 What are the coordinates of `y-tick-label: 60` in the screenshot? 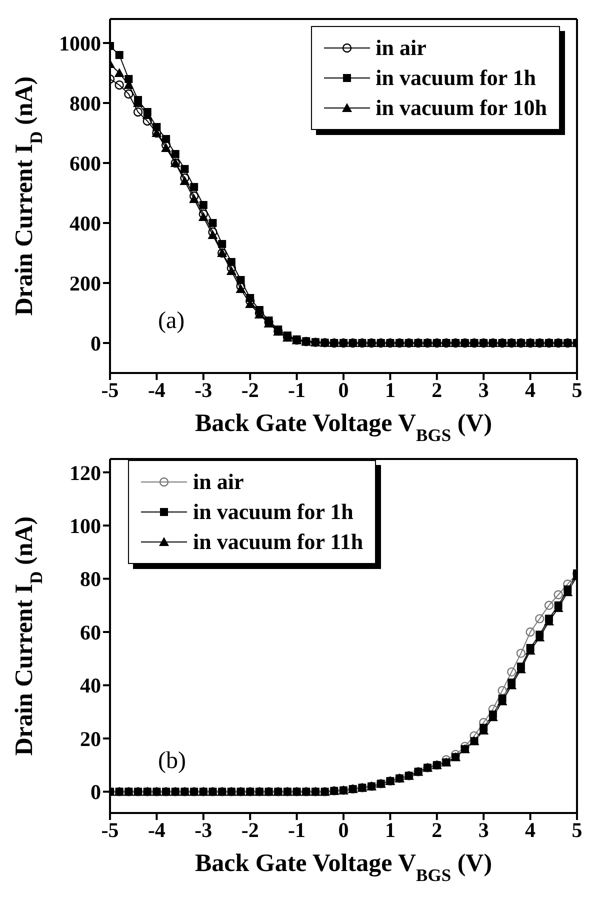 It's located at (90, 632).